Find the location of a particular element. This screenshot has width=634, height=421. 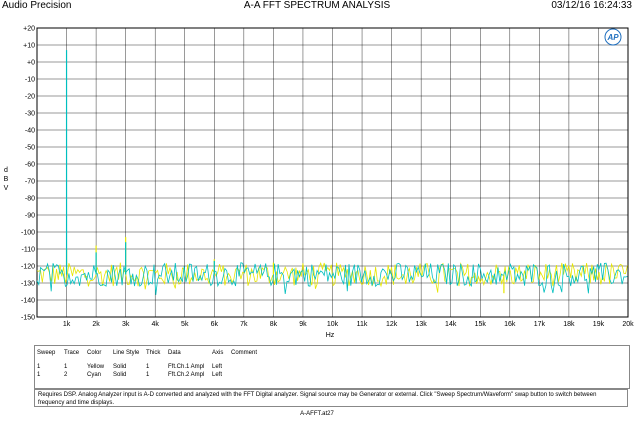

x-tick-label: 1k is located at coordinates (67, 324).